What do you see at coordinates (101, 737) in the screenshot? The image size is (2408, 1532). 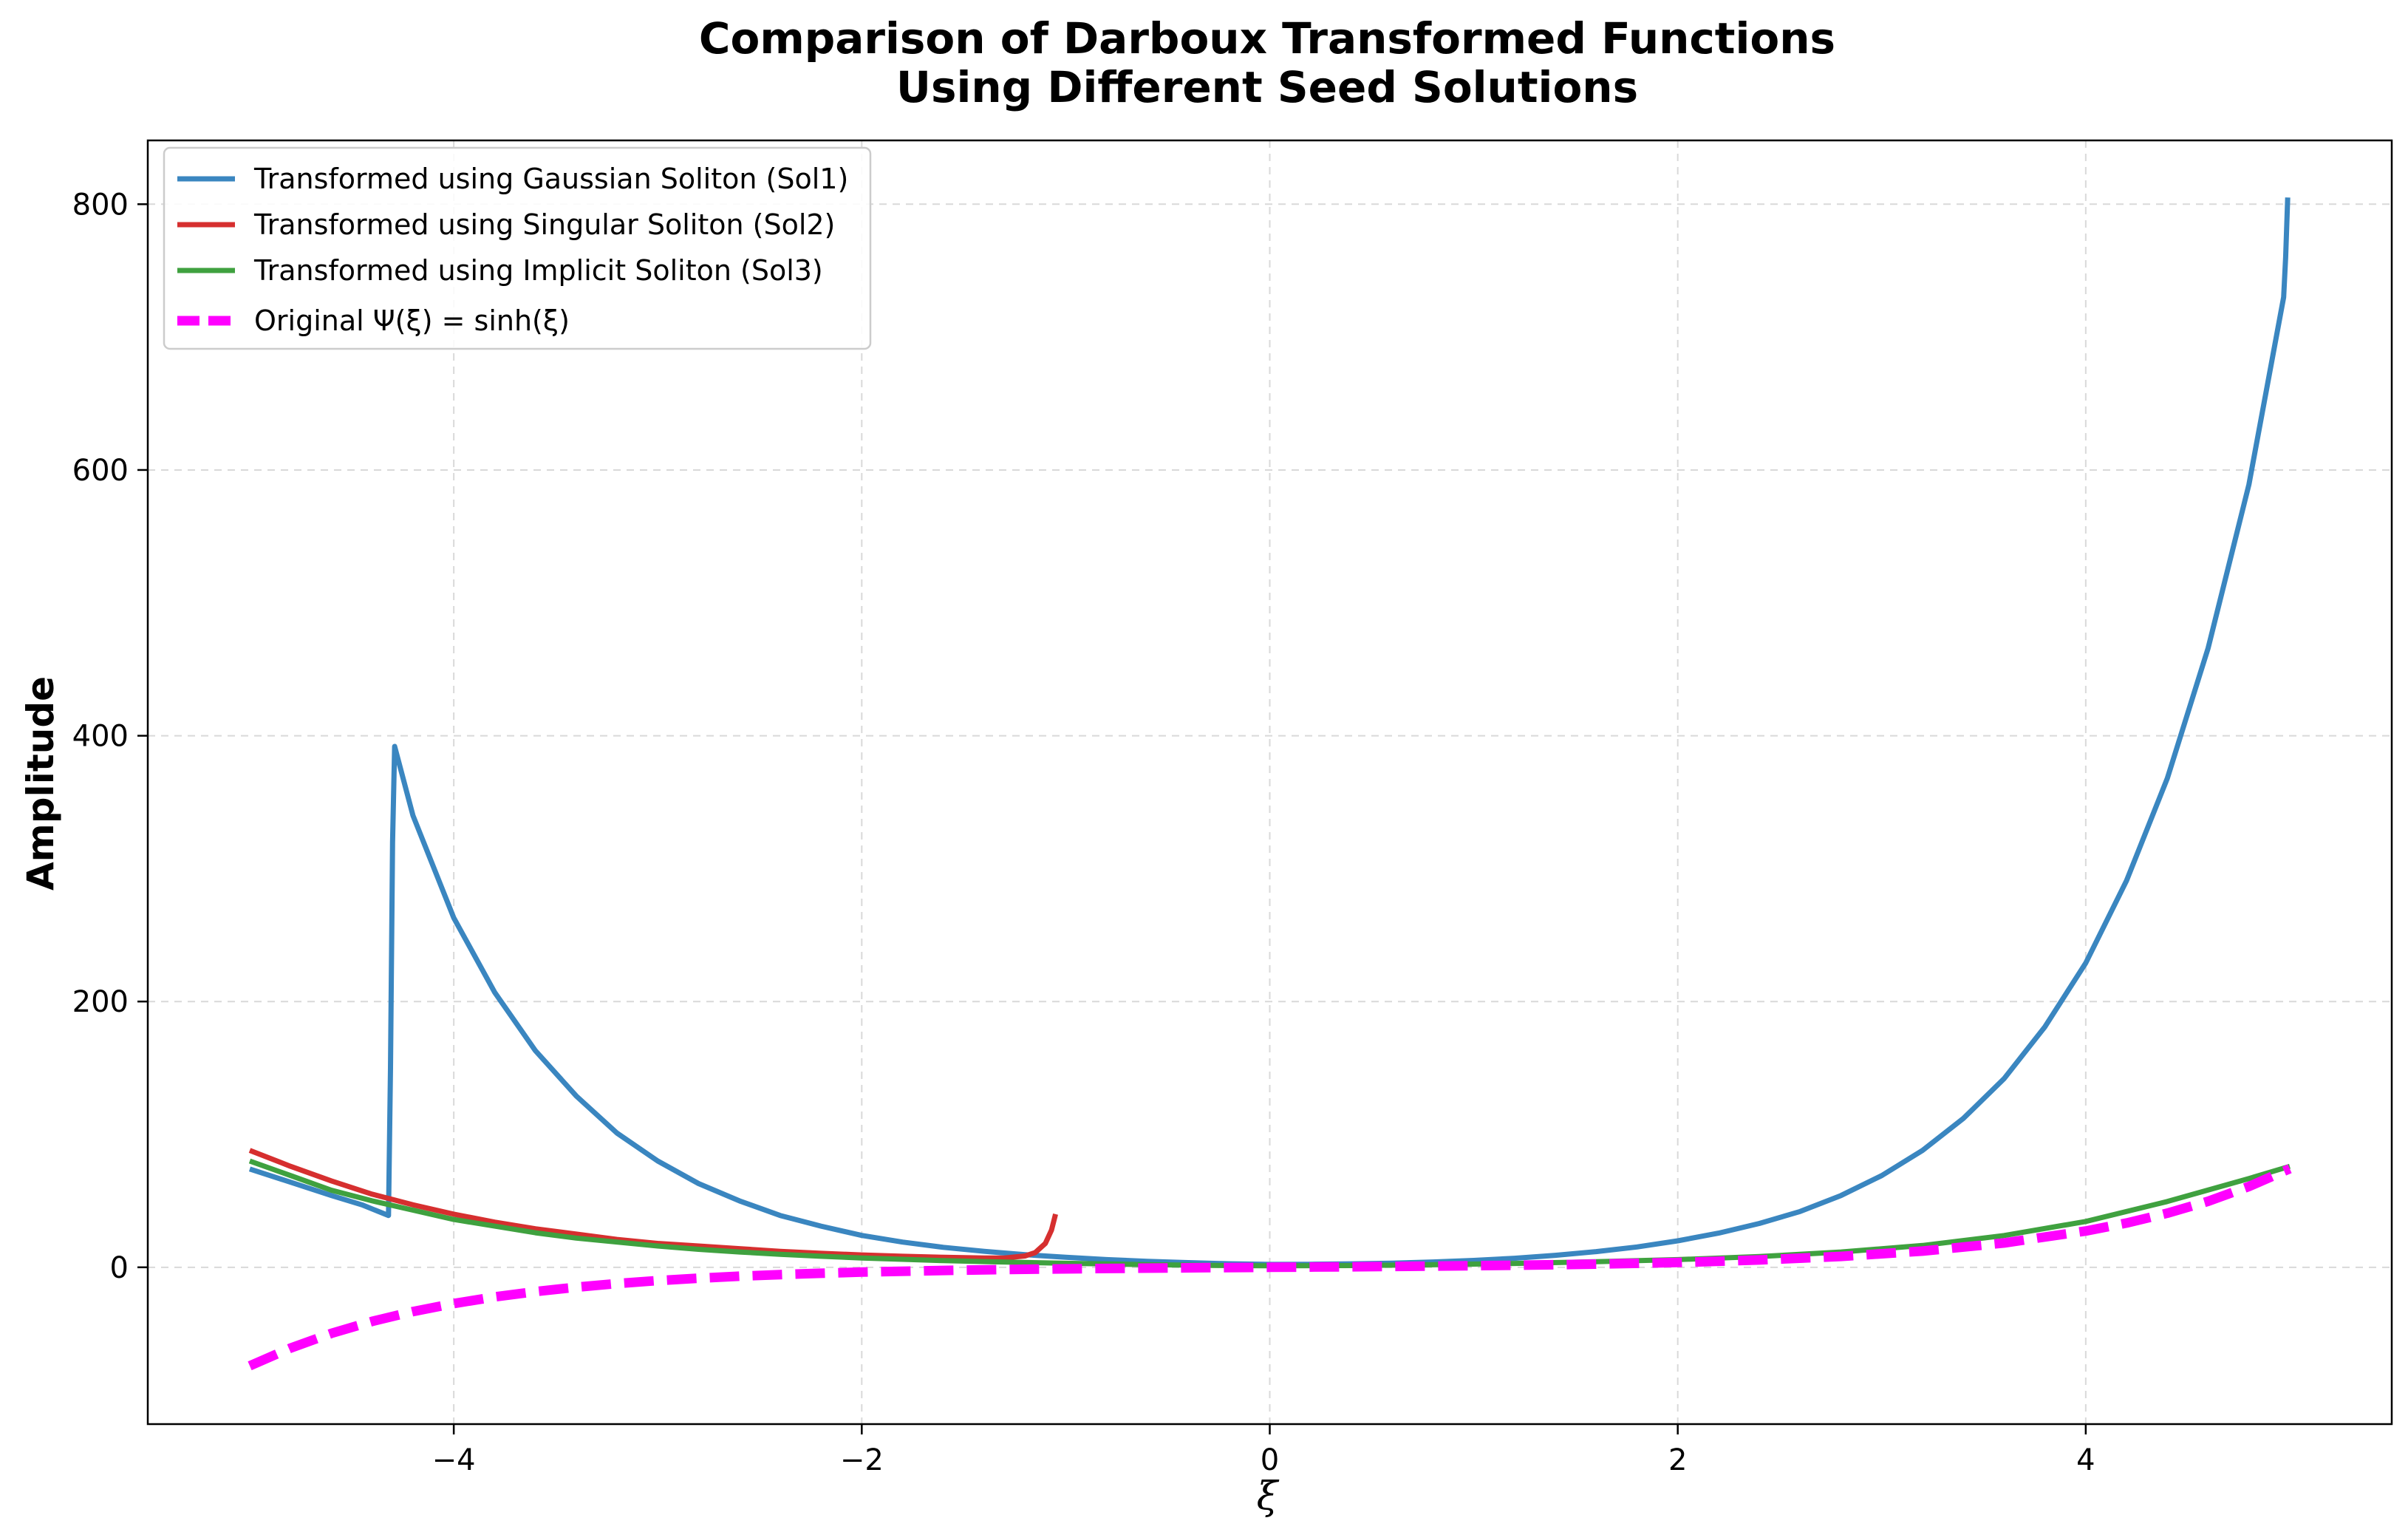 I see `y-tick-label: 400` at bounding box center [101, 737].